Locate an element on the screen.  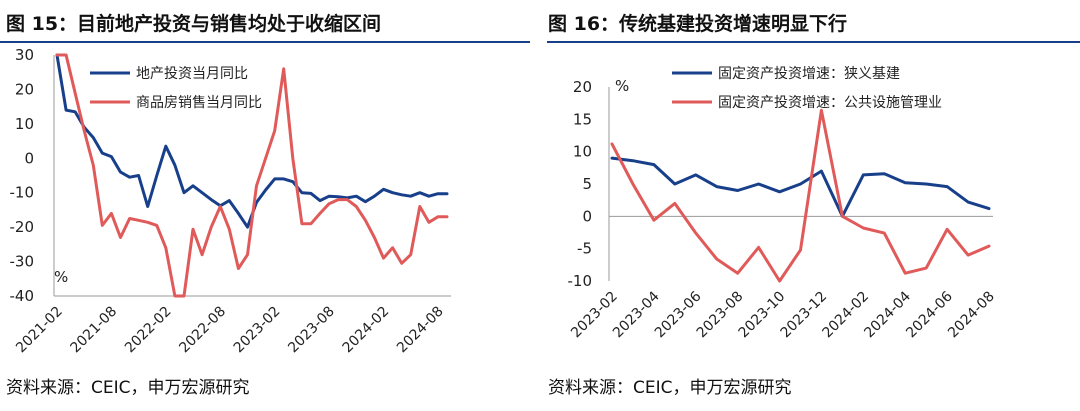
chart-16-xtick-label: 2024-08 is located at coordinates (971, 315).